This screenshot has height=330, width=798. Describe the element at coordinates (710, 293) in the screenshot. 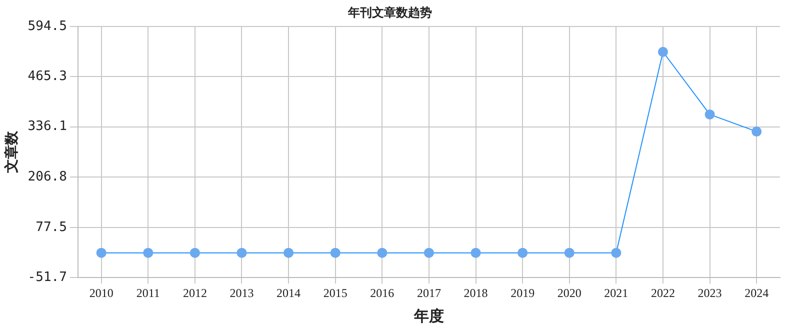

I see `x-tick-label: 2023` at that location.